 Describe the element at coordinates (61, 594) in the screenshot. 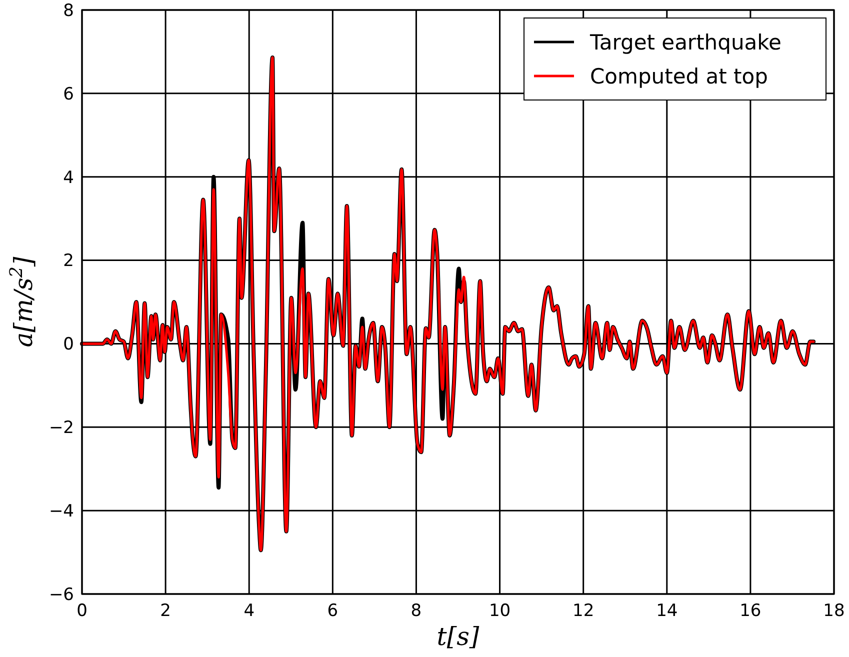

I see `y-tick-label: −6` at that location.